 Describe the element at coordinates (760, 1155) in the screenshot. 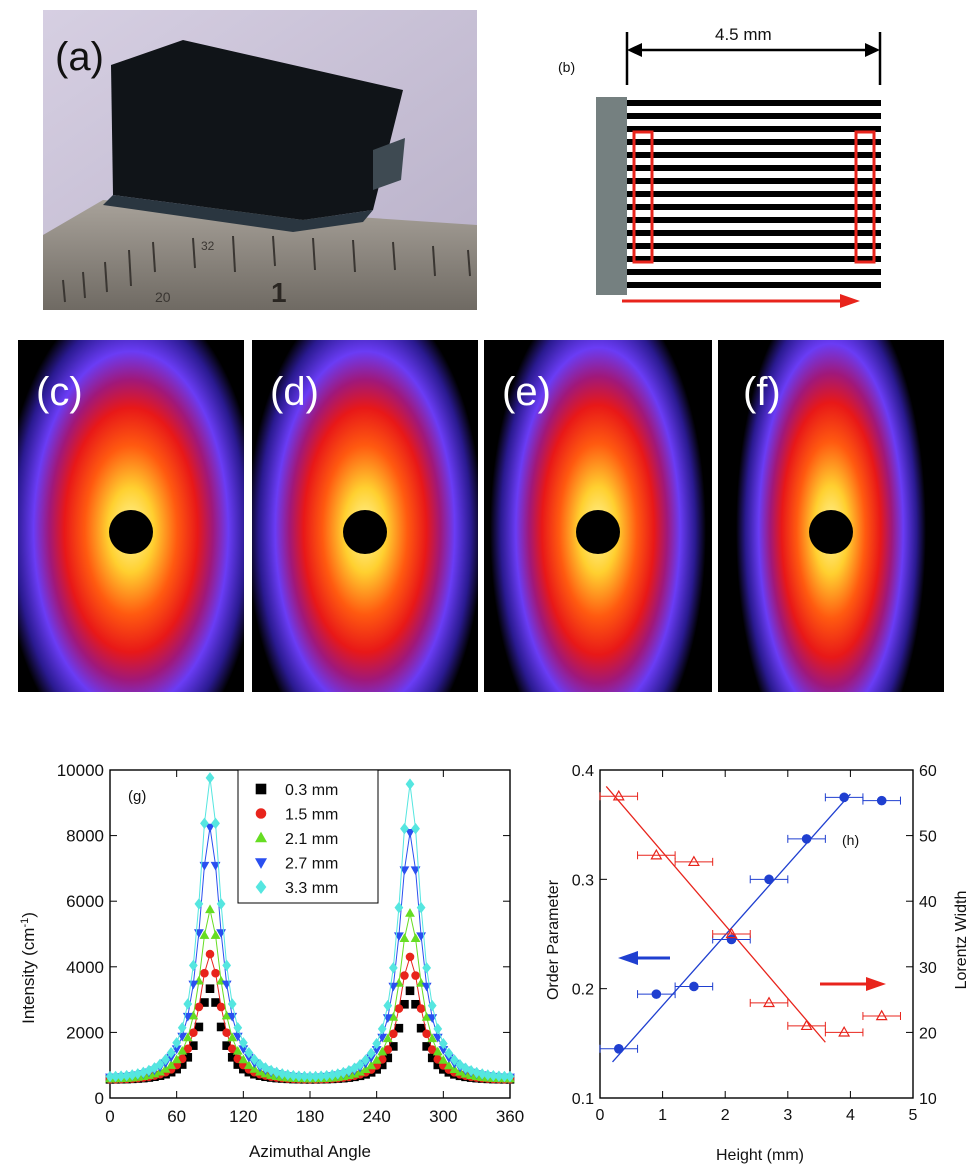

I see `x-axis-label: Height (mm)` at that location.